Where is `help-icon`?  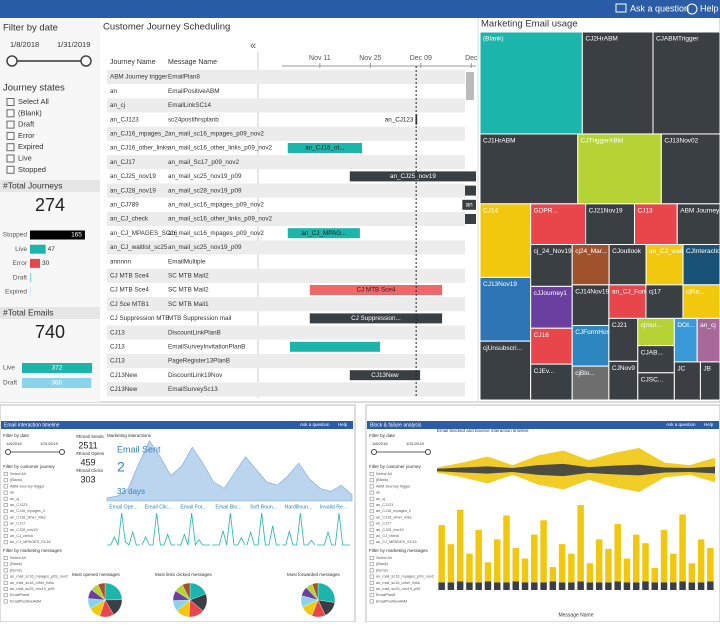
help-icon is located at coordinates (692, 9).